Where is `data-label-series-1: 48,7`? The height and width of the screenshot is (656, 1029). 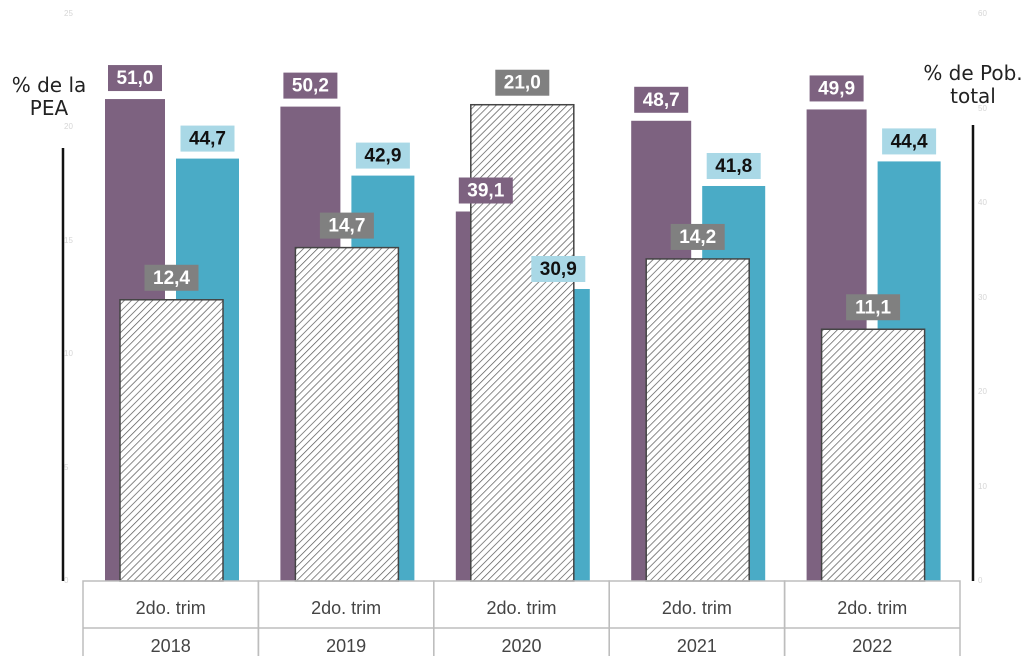 data-label-series-1: 48,7 is located at coordinates (661, 100).